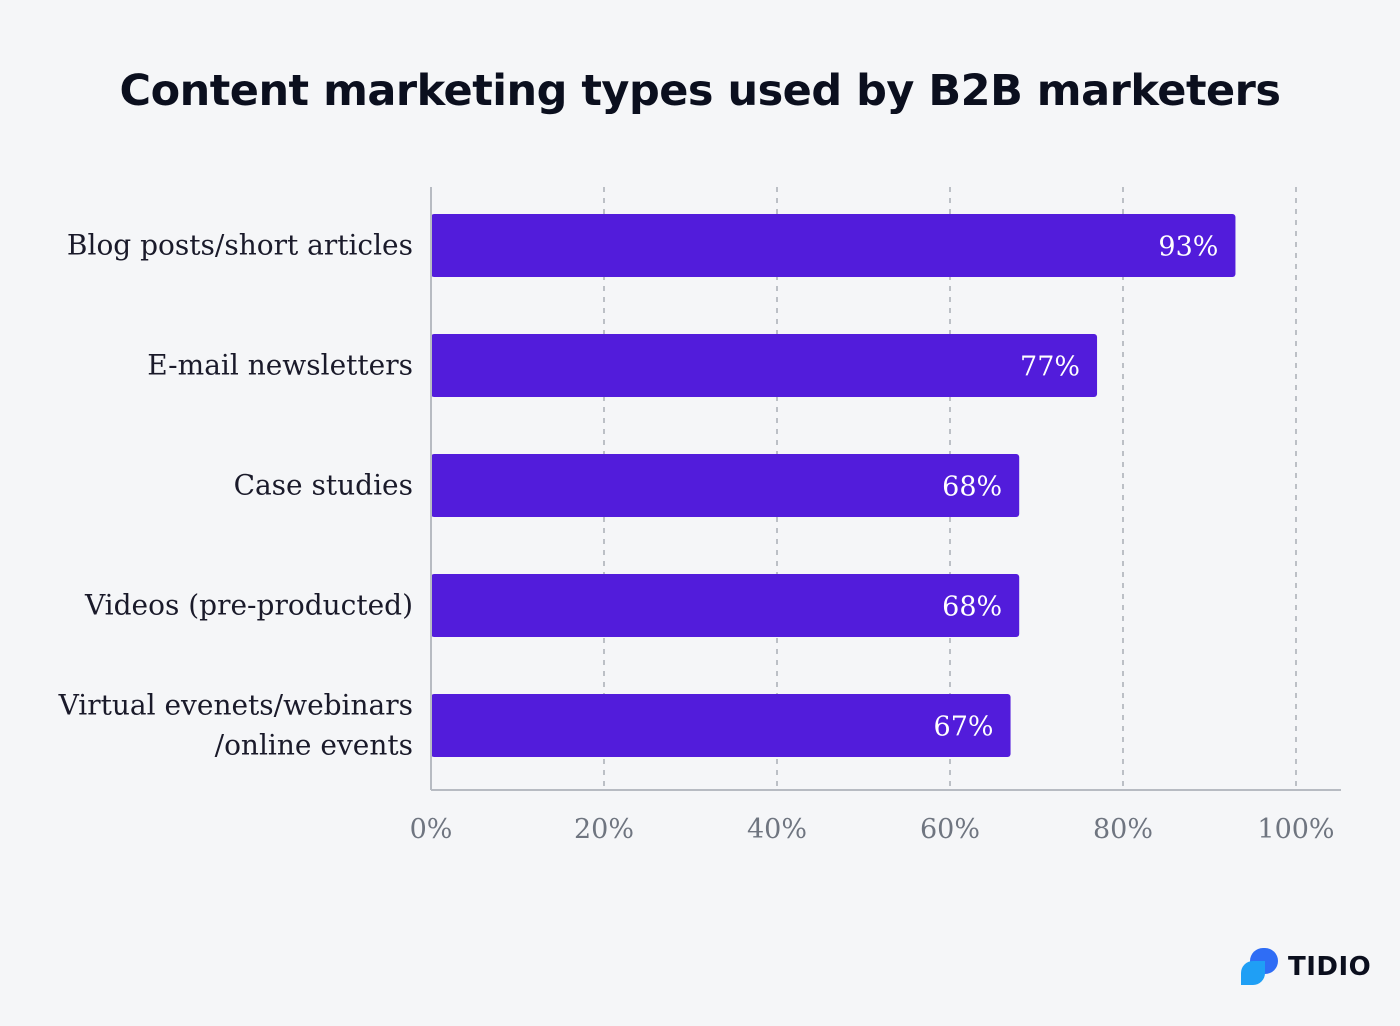 This screenshot has height=1026, width=1400. I want to click on x-tick-label-20: 20%, so click(604, 829).